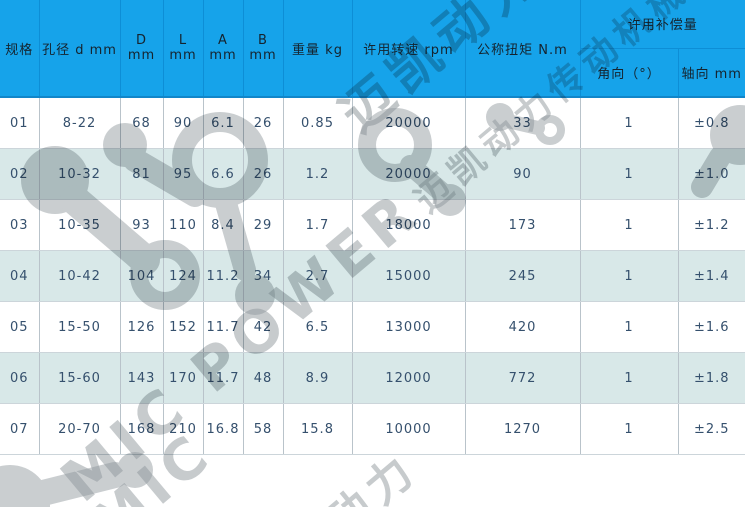 The width and height of the screenshot is (745, 507). What do you see at coordinates (183, 48) in the screenshot?
I see `col-header-l: L mm` at bounding box center [183, 48].